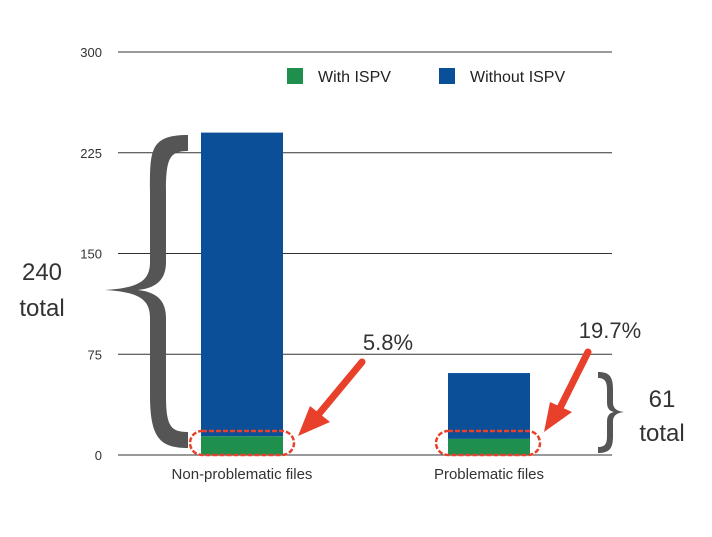 The width and height of the screenshot is (712, 537). What do you see at coordinates (242, 474) in the screenshot?
I see `x-category-label-non-problematic-files: Non-problematic files` at bounding box center [242, 474].